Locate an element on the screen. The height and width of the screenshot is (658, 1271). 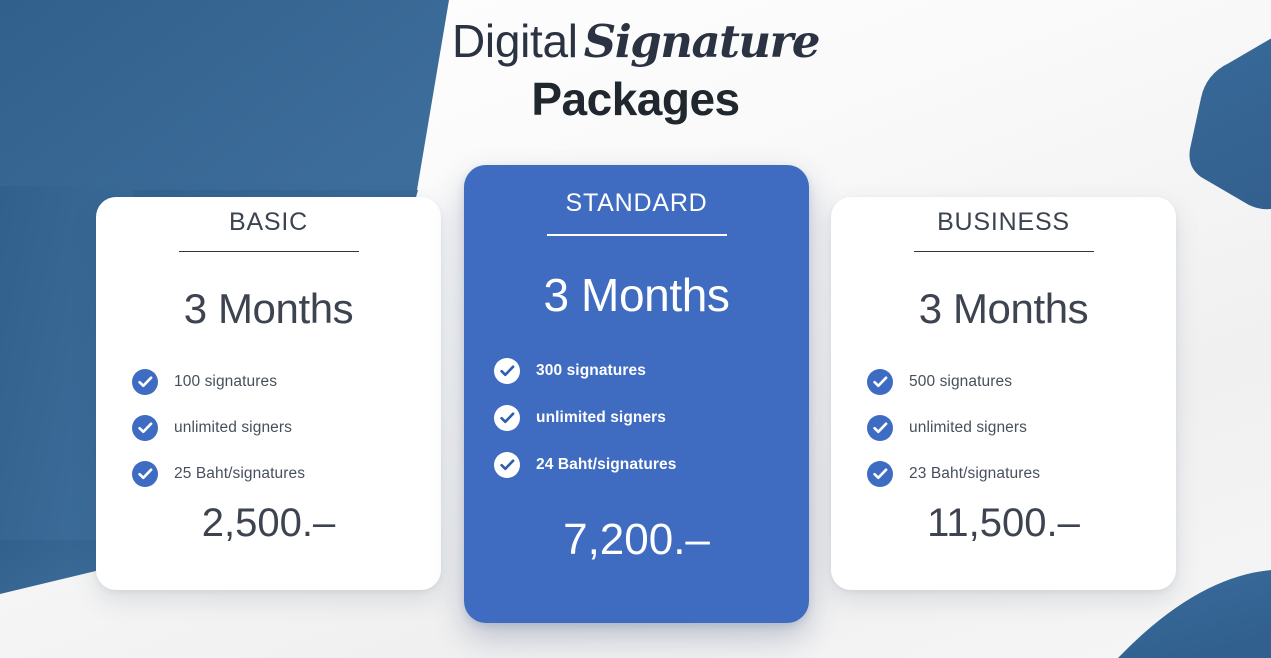
feature-label: 300 signatures is located at coordinates (591, 370).